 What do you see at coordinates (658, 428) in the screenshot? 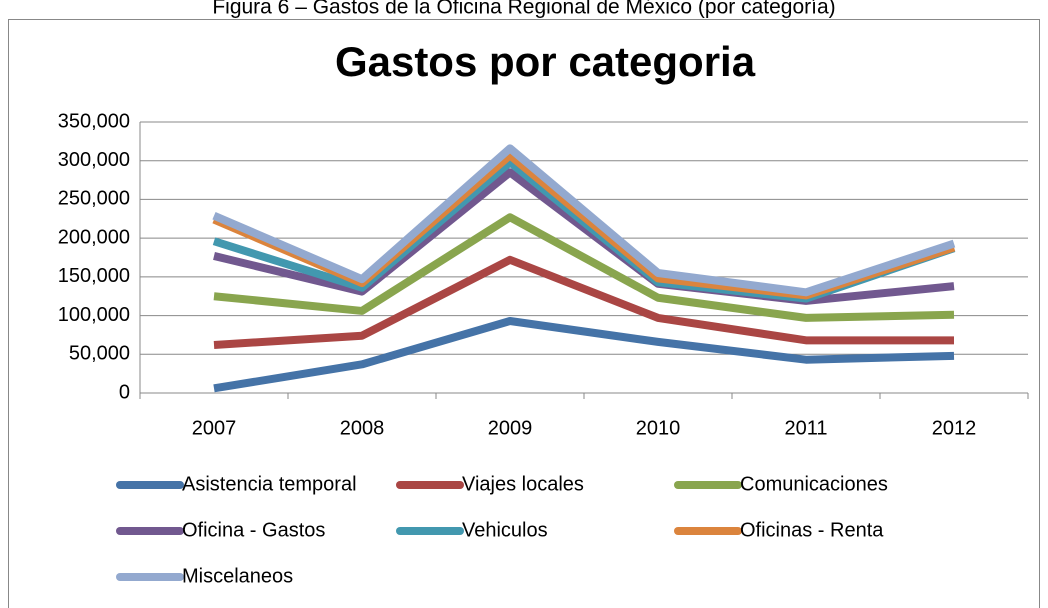
I see `x-tick-label: 2010` at bounding box center [658, 428].